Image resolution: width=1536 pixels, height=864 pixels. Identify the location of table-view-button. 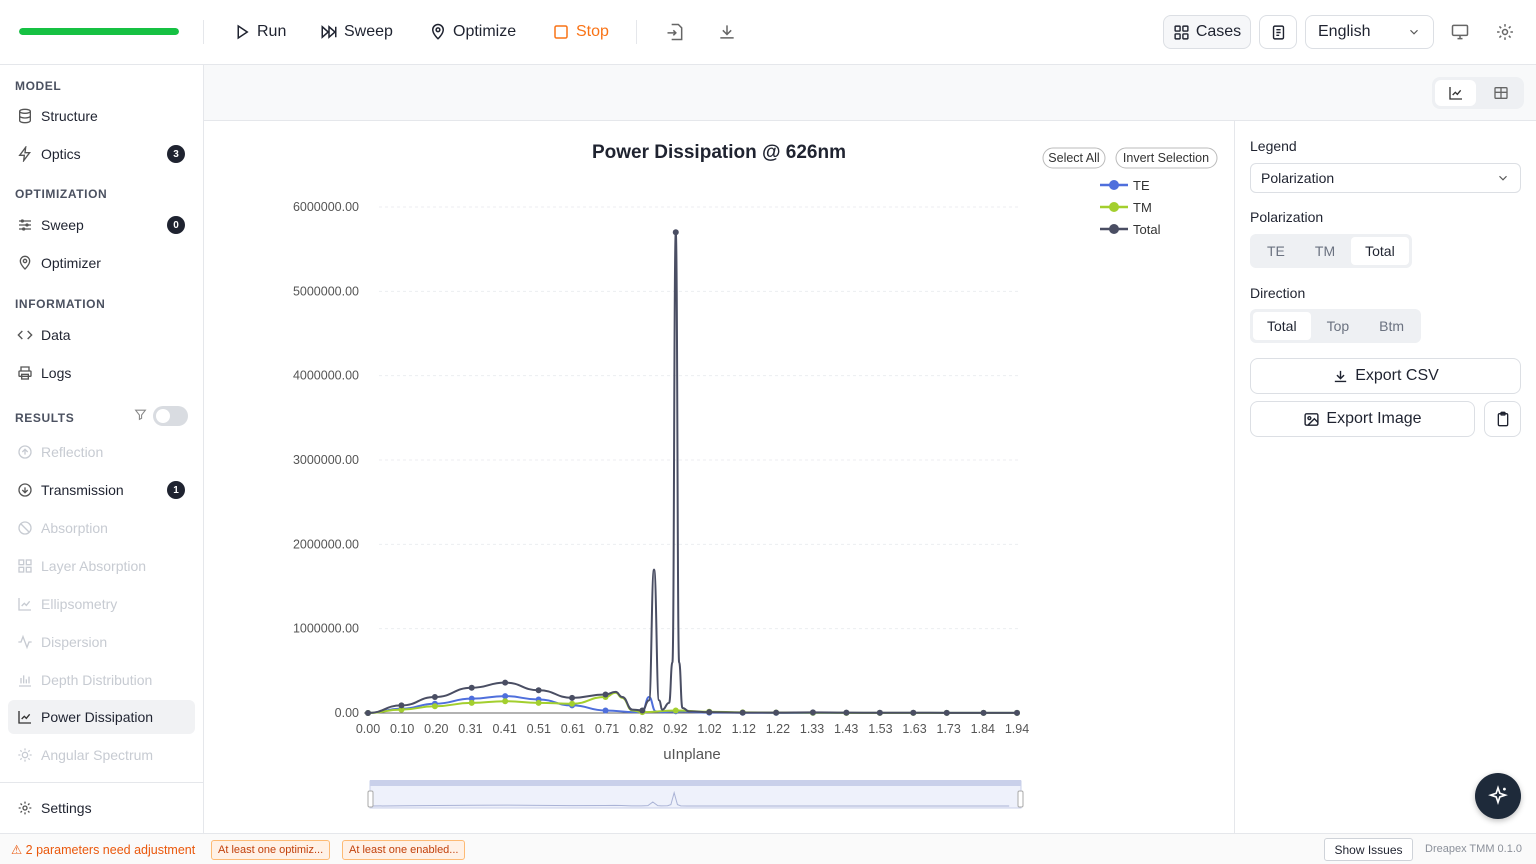
(1500, 93).